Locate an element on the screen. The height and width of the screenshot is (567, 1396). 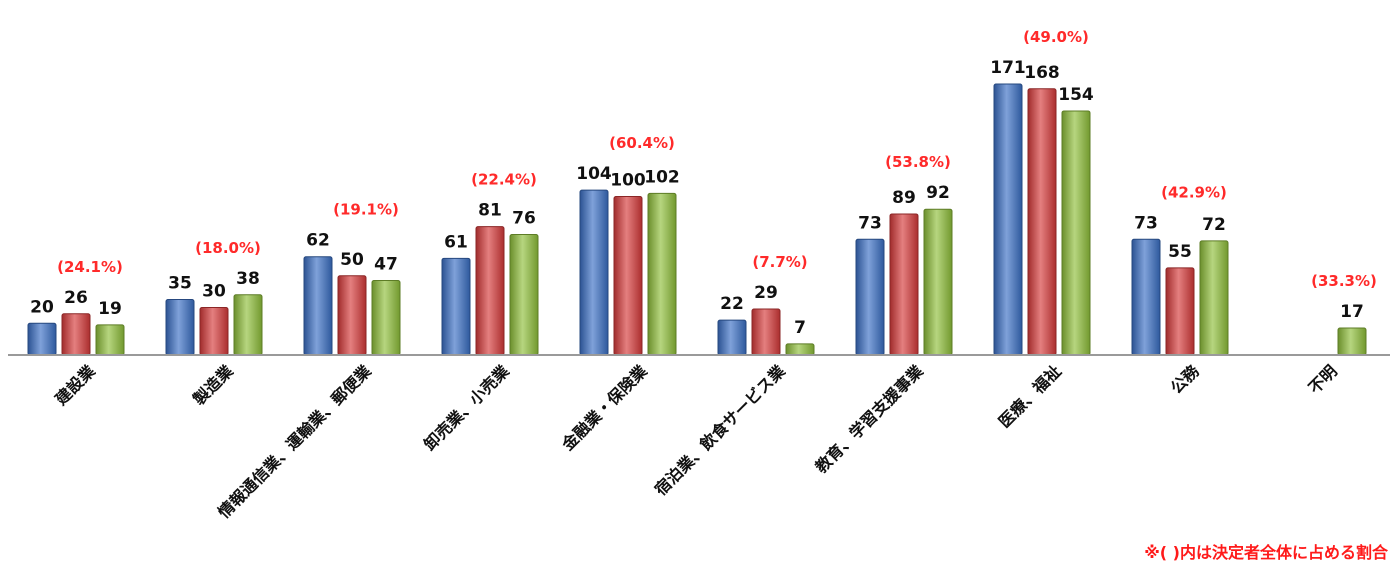
bar-value-label: 50 is located at coordinates (352, 260).